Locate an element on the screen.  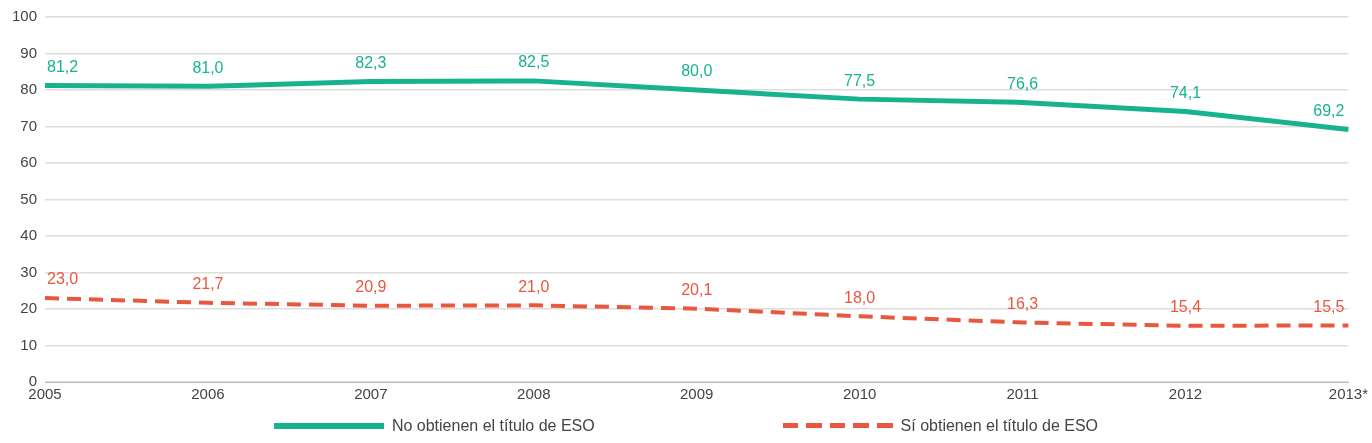
data-label: 18,0 is located at coordinates (860, 297).